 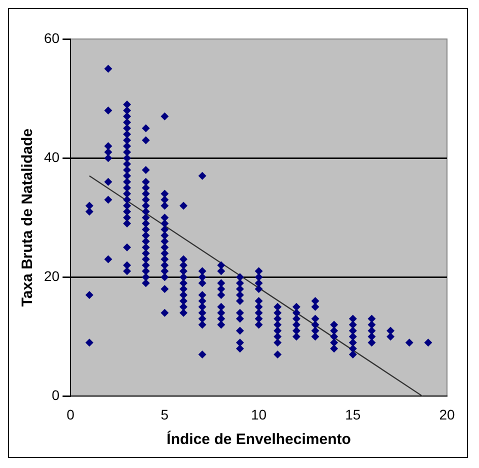 What do you see at coordinates (56, 395) in the screenshot?
I see `y-tick-label: 0` at bounding box center [56, 395].